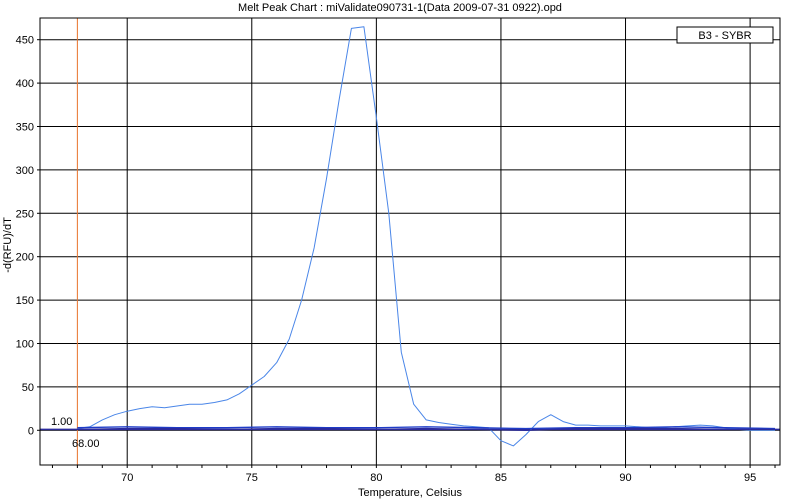  I want to click on x-tick-label: 75, so click(252, 478).